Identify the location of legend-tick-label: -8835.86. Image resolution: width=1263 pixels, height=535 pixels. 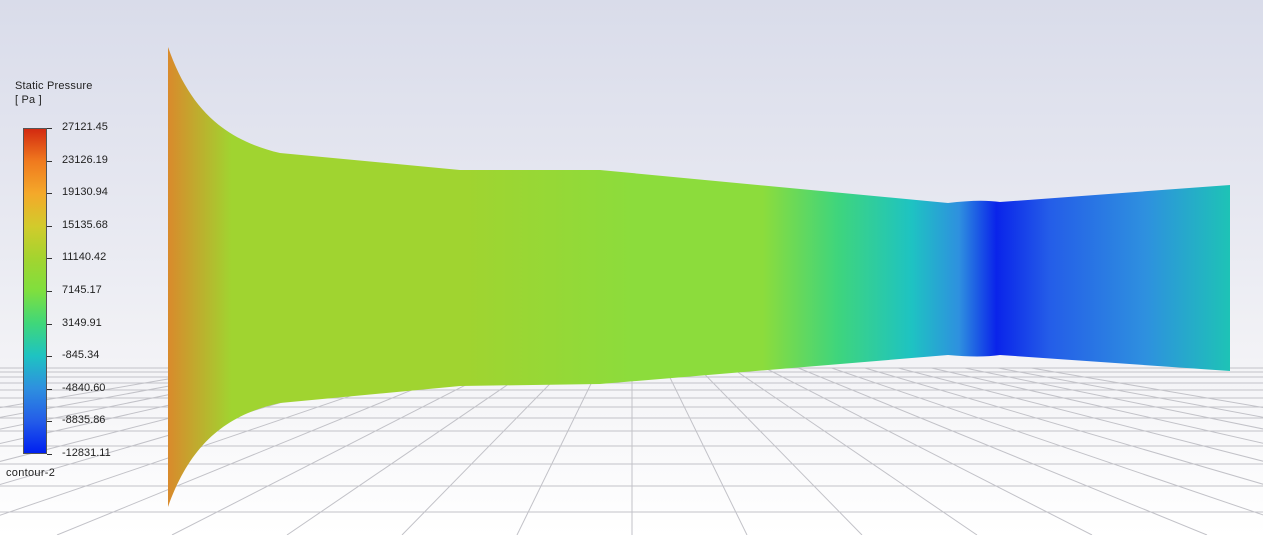
(84, 420).